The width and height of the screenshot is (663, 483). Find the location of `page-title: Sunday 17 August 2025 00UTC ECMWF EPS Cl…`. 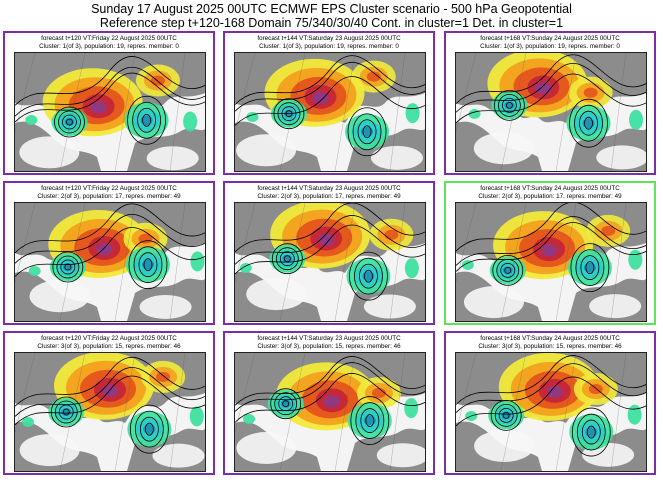

page-title: Sunday 17 August 2025 00UTC ECMWF EPS Cl… is located at coordinates (331, 9).